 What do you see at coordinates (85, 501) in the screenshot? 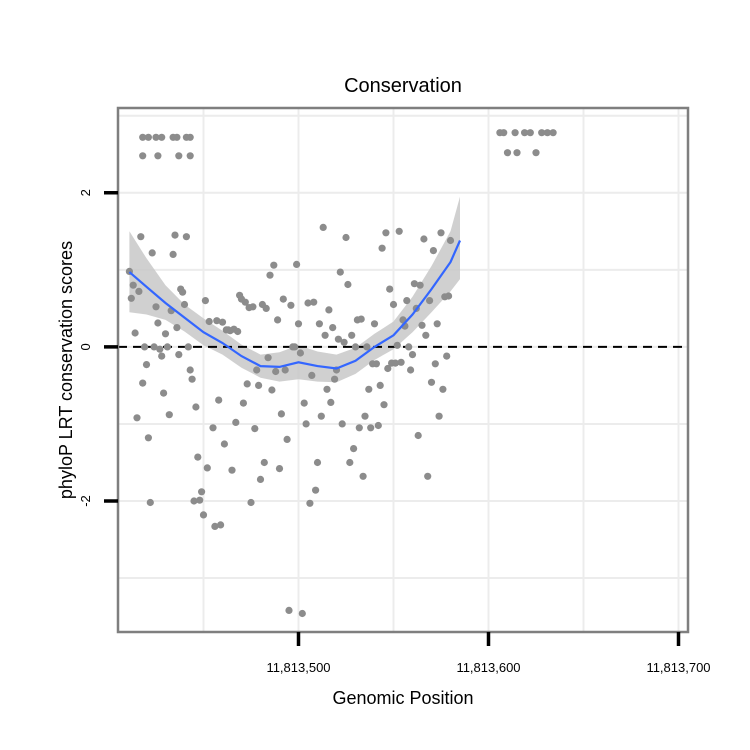
I see `y-tick-label: -2` at bounding box center [85, 501].